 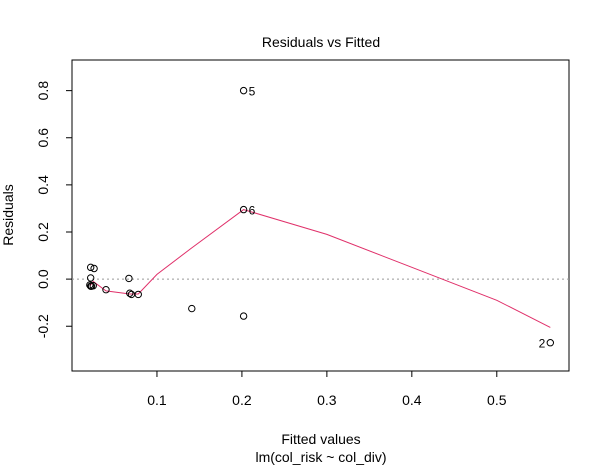 I want to click on x-tick-label: 0.3, so click(x=327, y=400).